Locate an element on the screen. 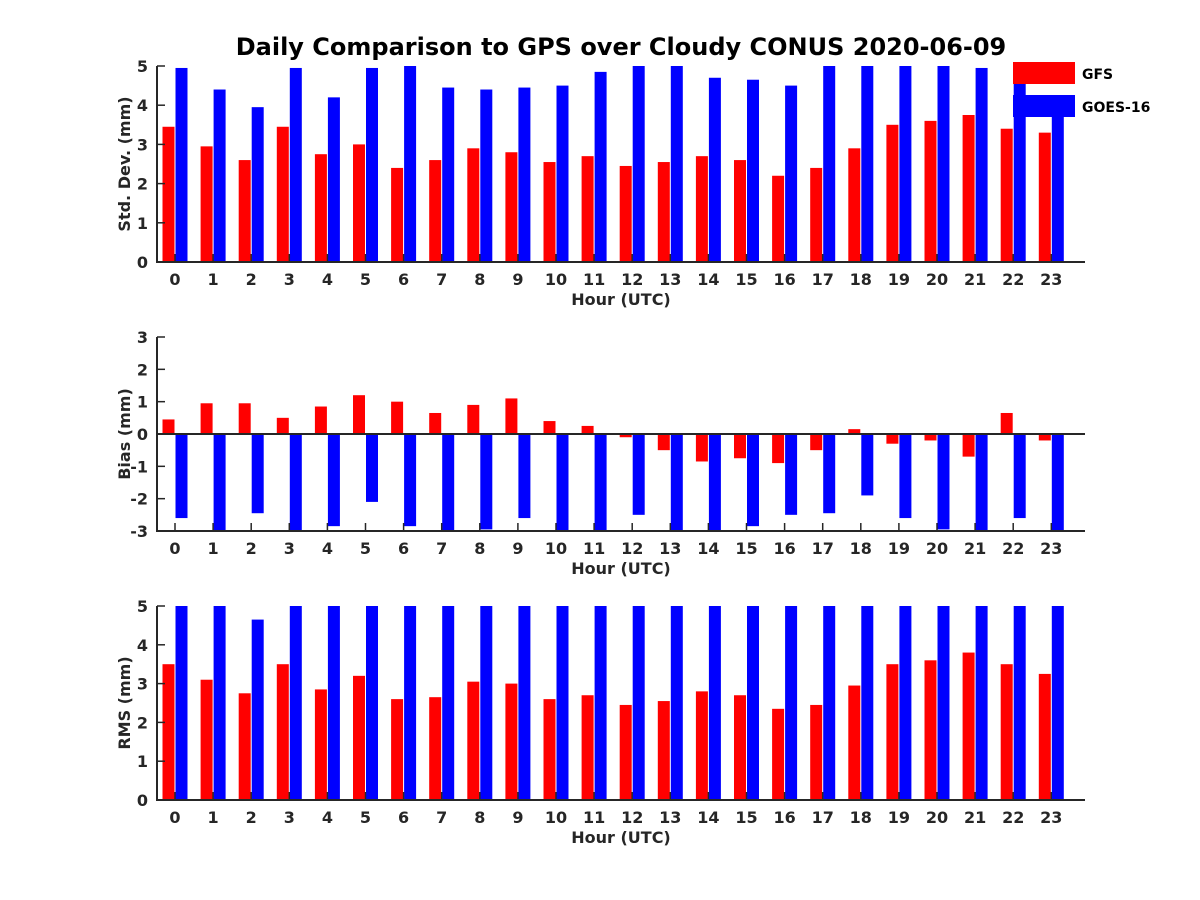 The image size is (1200, 900). y-tick-label: 5 is located at coordinates (142, 66).